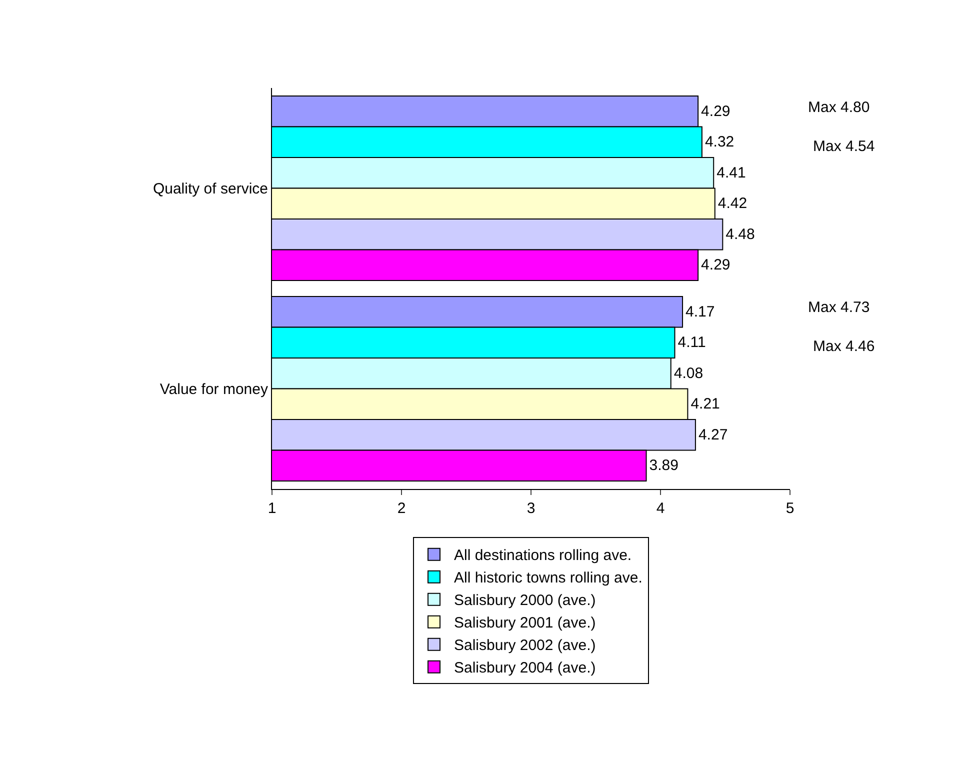  Describe the element at coordinates (839, 307) in the screenshot. I see `text: Max 4.73` at that location.